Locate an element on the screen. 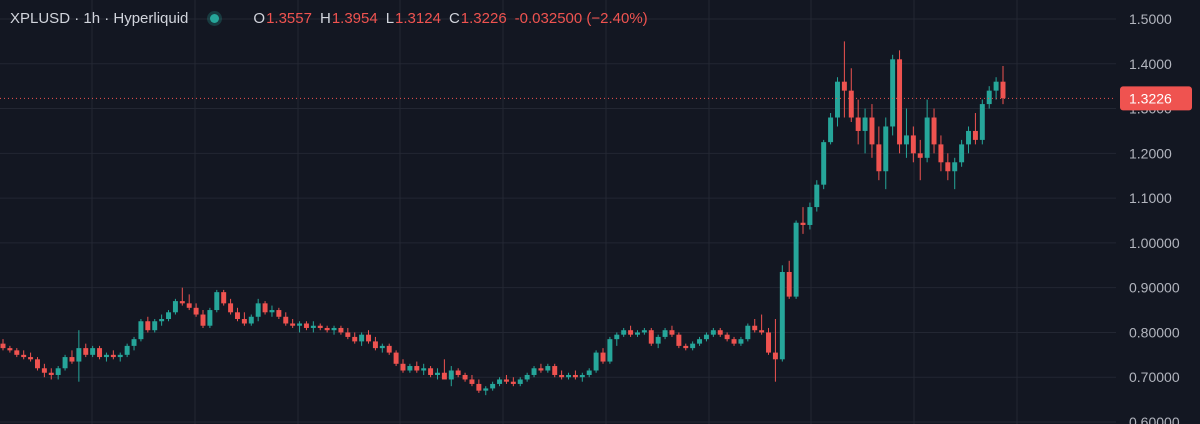 This screenshot has height=424, width=1200. symbol-label: XPLUSD · 1h · Hyperliquid is located at coordinates (99, 18).